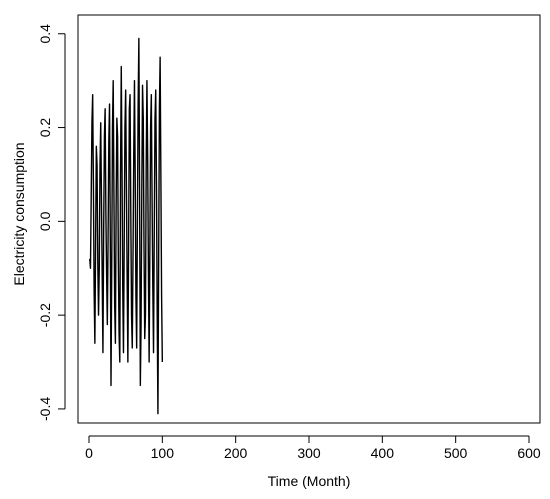 Image resolution: width=550 pixels, height=499 pixels. What do you see at coordinates (309, 453) in the screenshot?
I see `x-tick-label: 300` at bounding box center [309, 453].